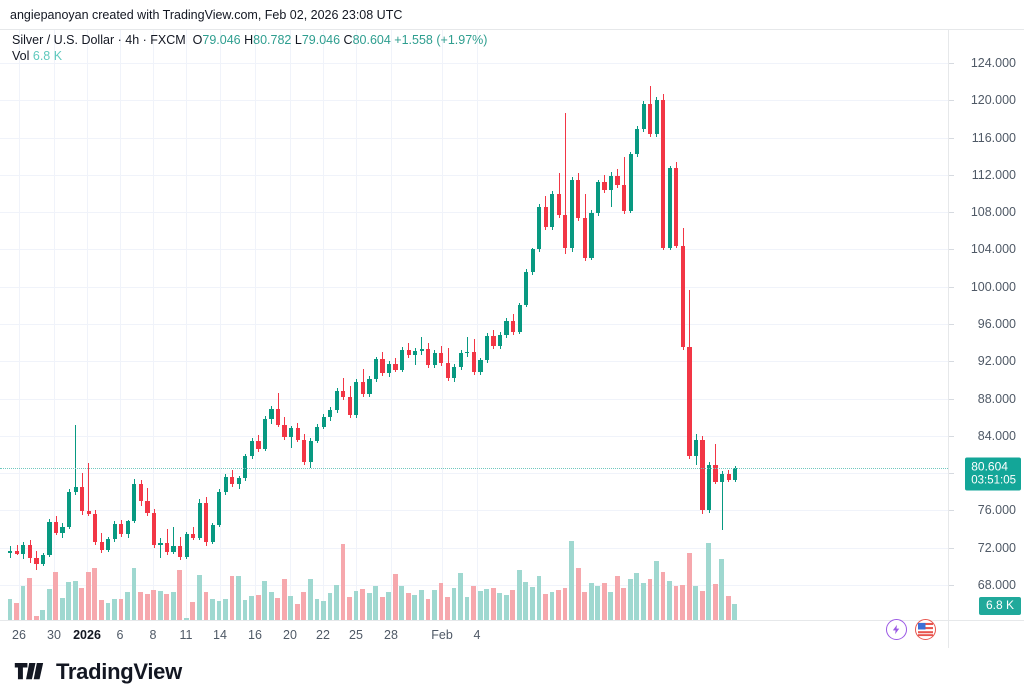  What do you see at coordinates (298, 40) in the screenshot?
I see `legend-low-label: L` at bounding box center [298, 40].